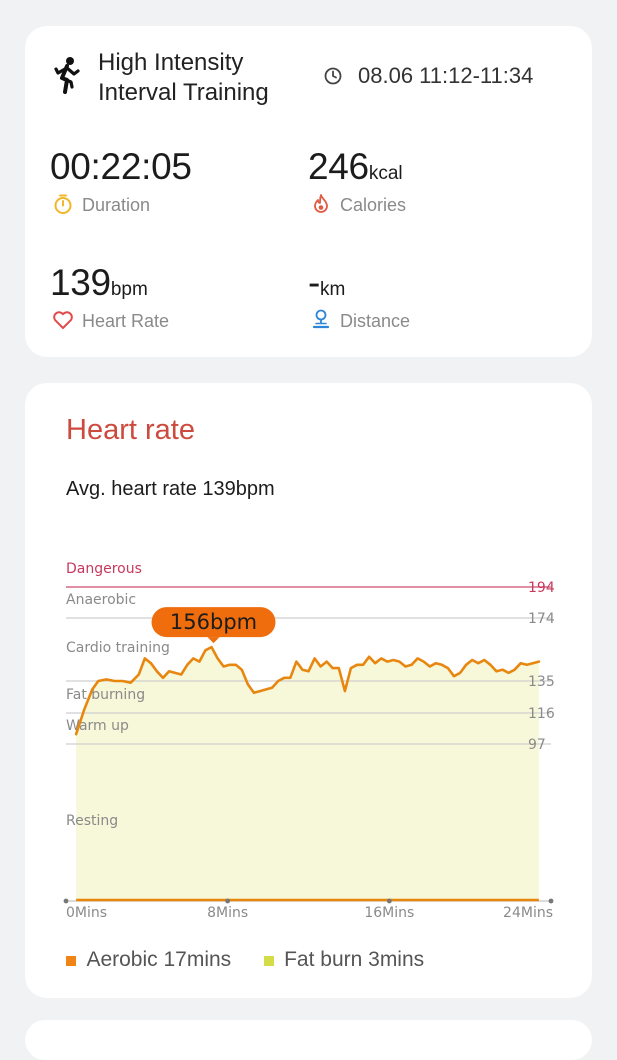  Describe the element at coordinates (118, 648) in the screenshot. I see `cardio-training-zone-label: Cardio training` at that location.